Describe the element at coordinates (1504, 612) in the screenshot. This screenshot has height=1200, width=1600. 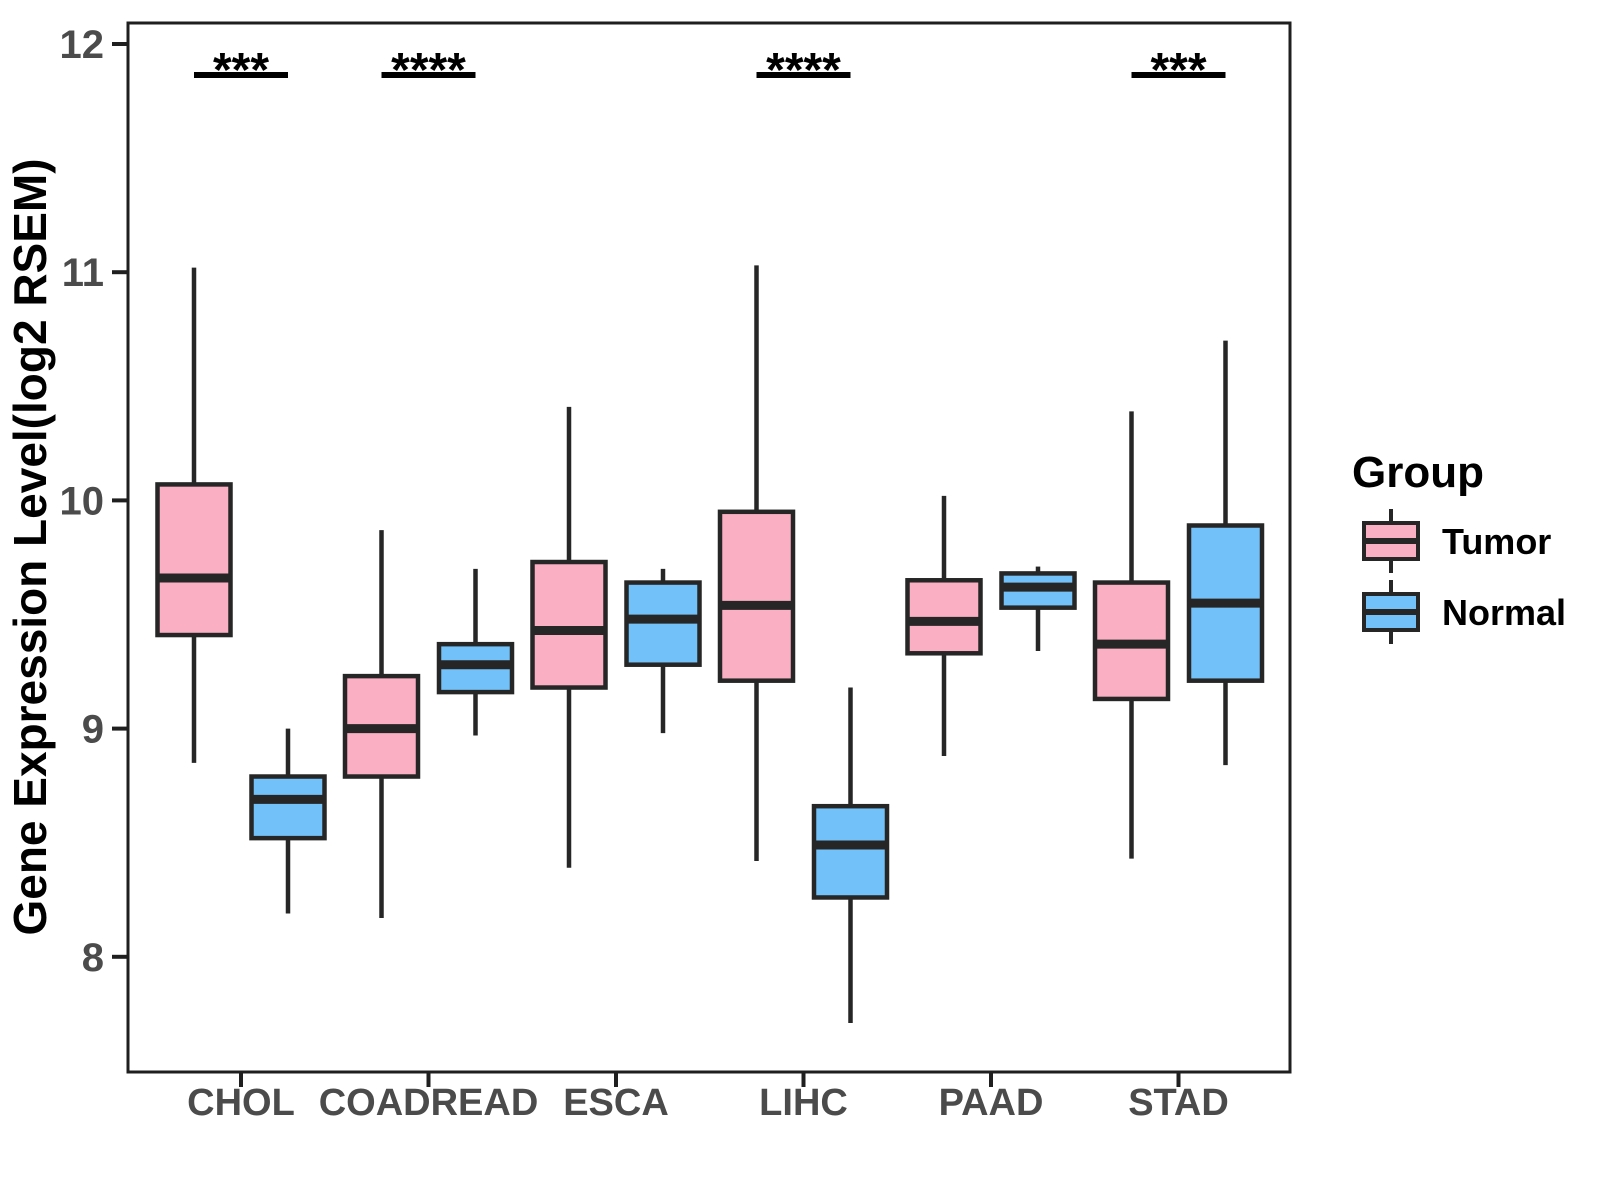
I see `legend-label-normal: Normal` at that location.